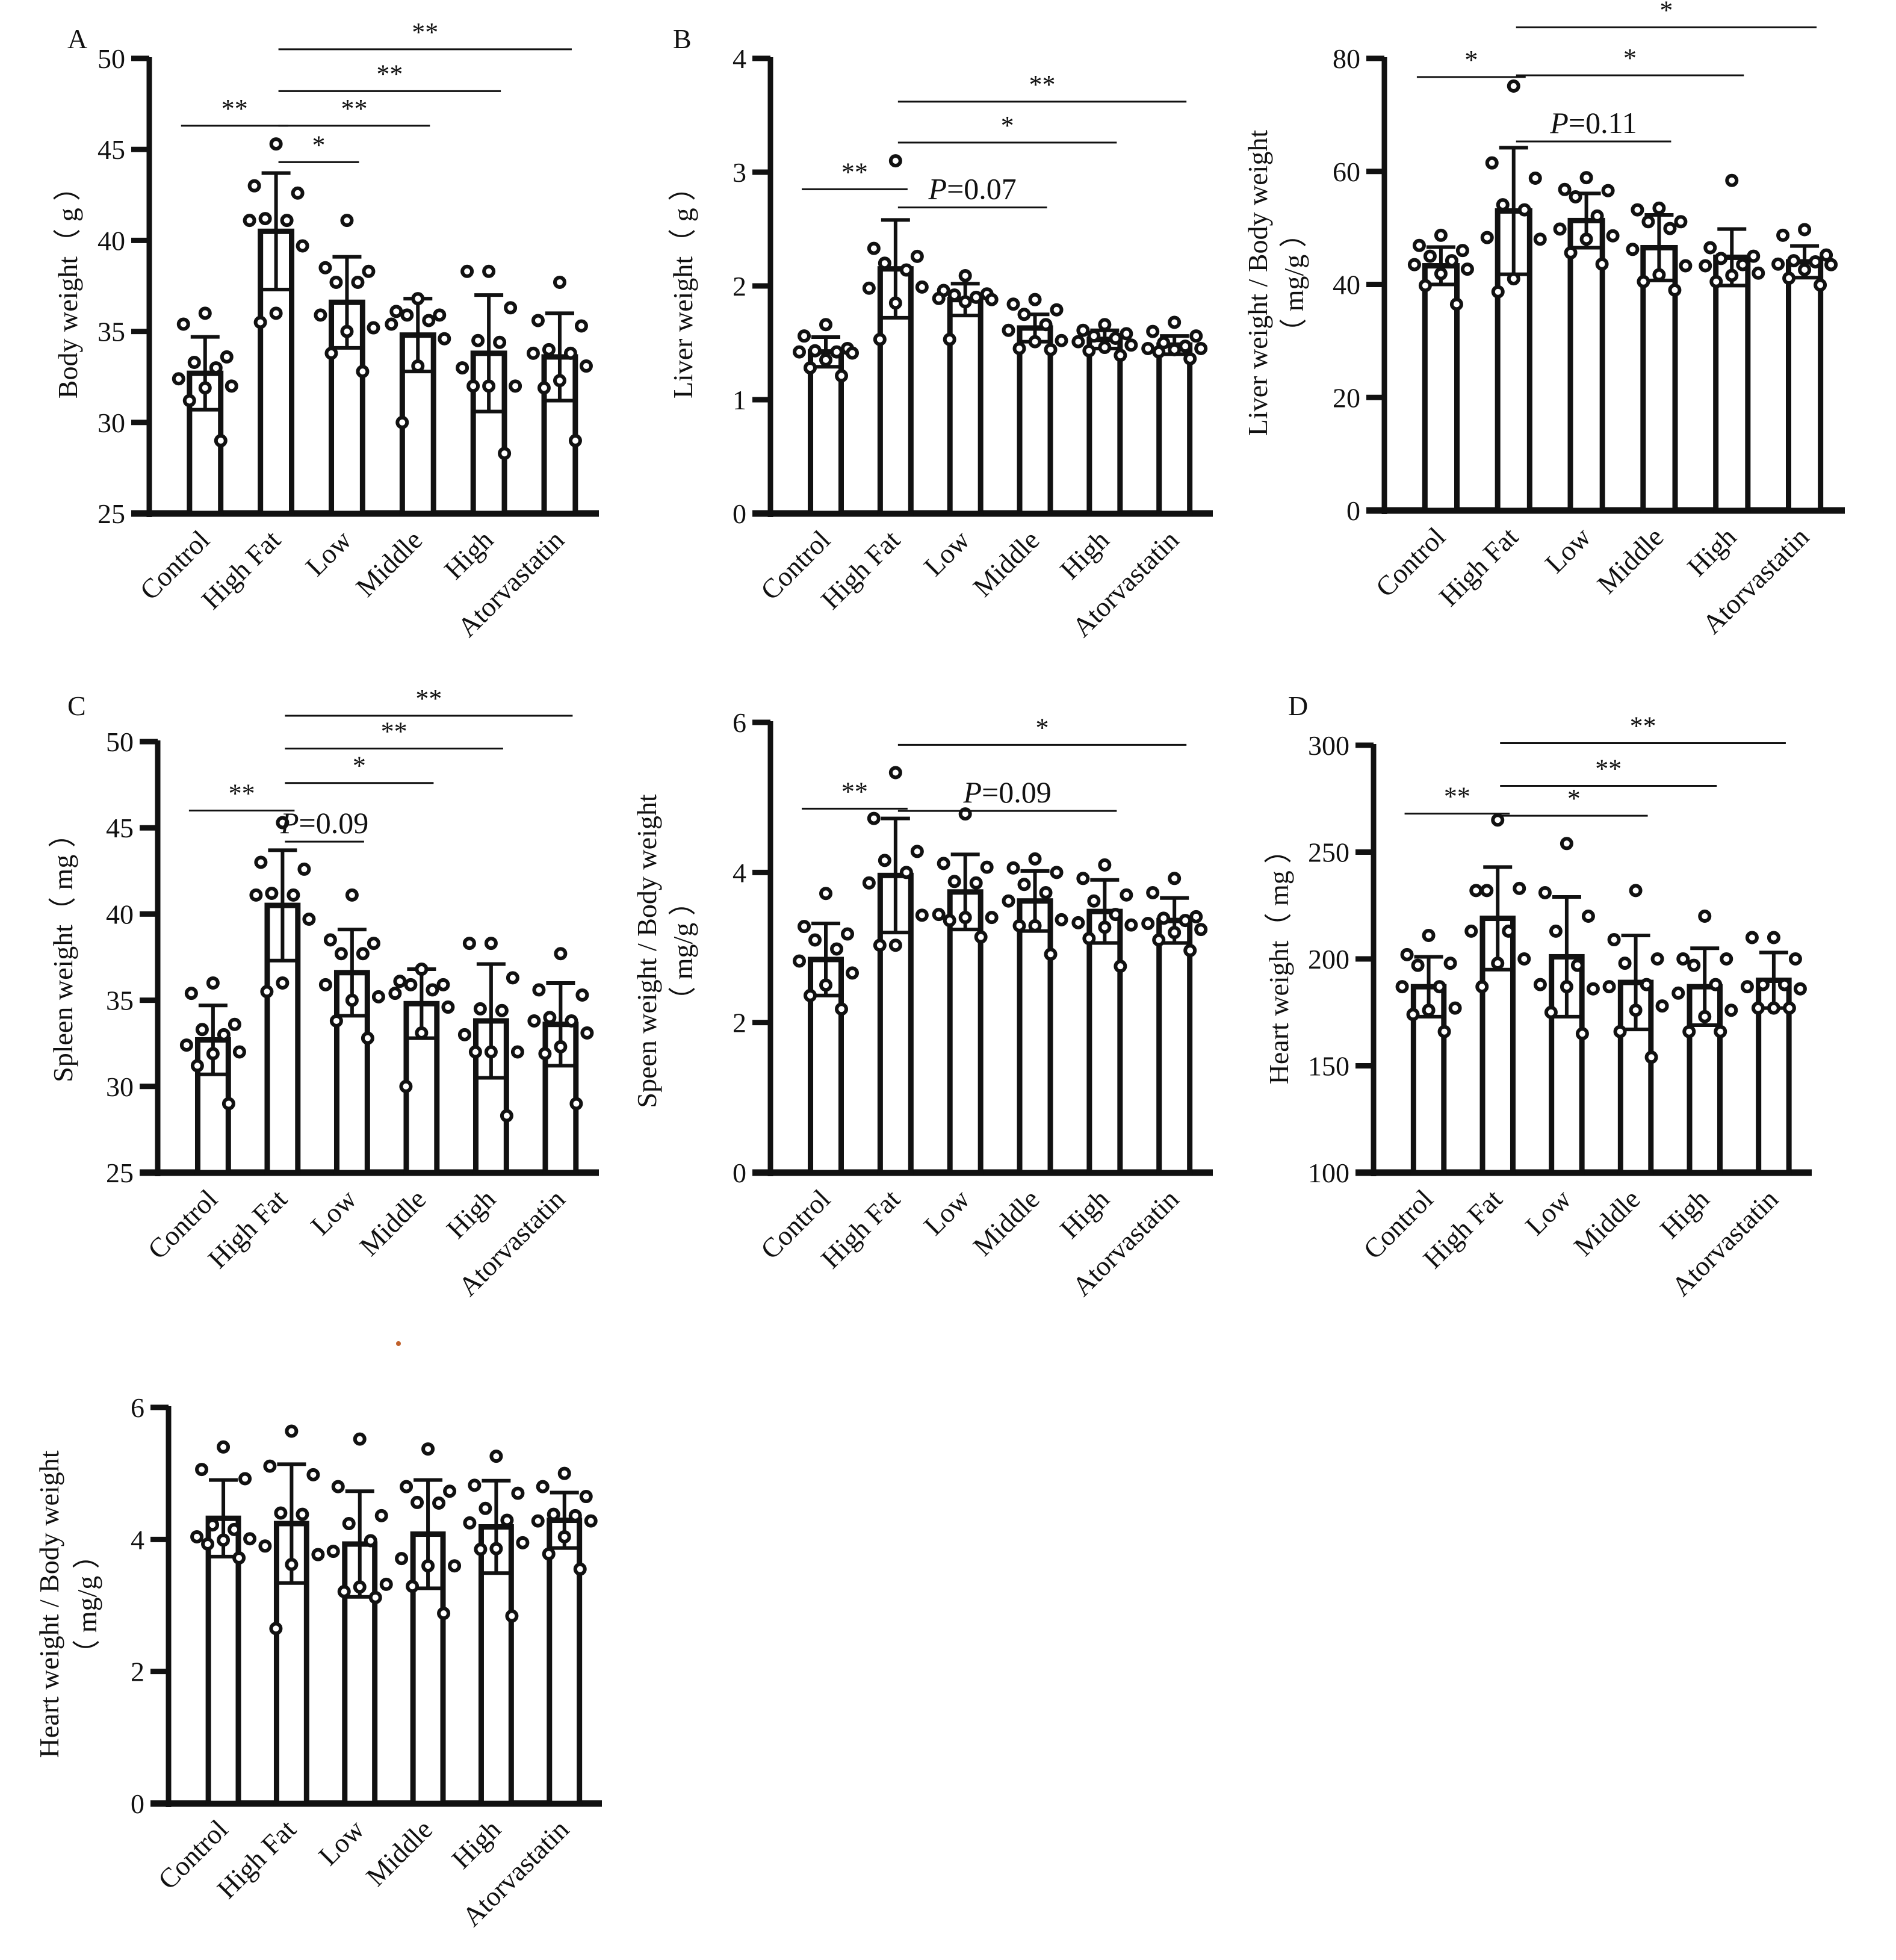  What do you see at coordinates (120, 914) in the screenshot?
I see `y-tick-label: 40` at bounding box center [120, 914].